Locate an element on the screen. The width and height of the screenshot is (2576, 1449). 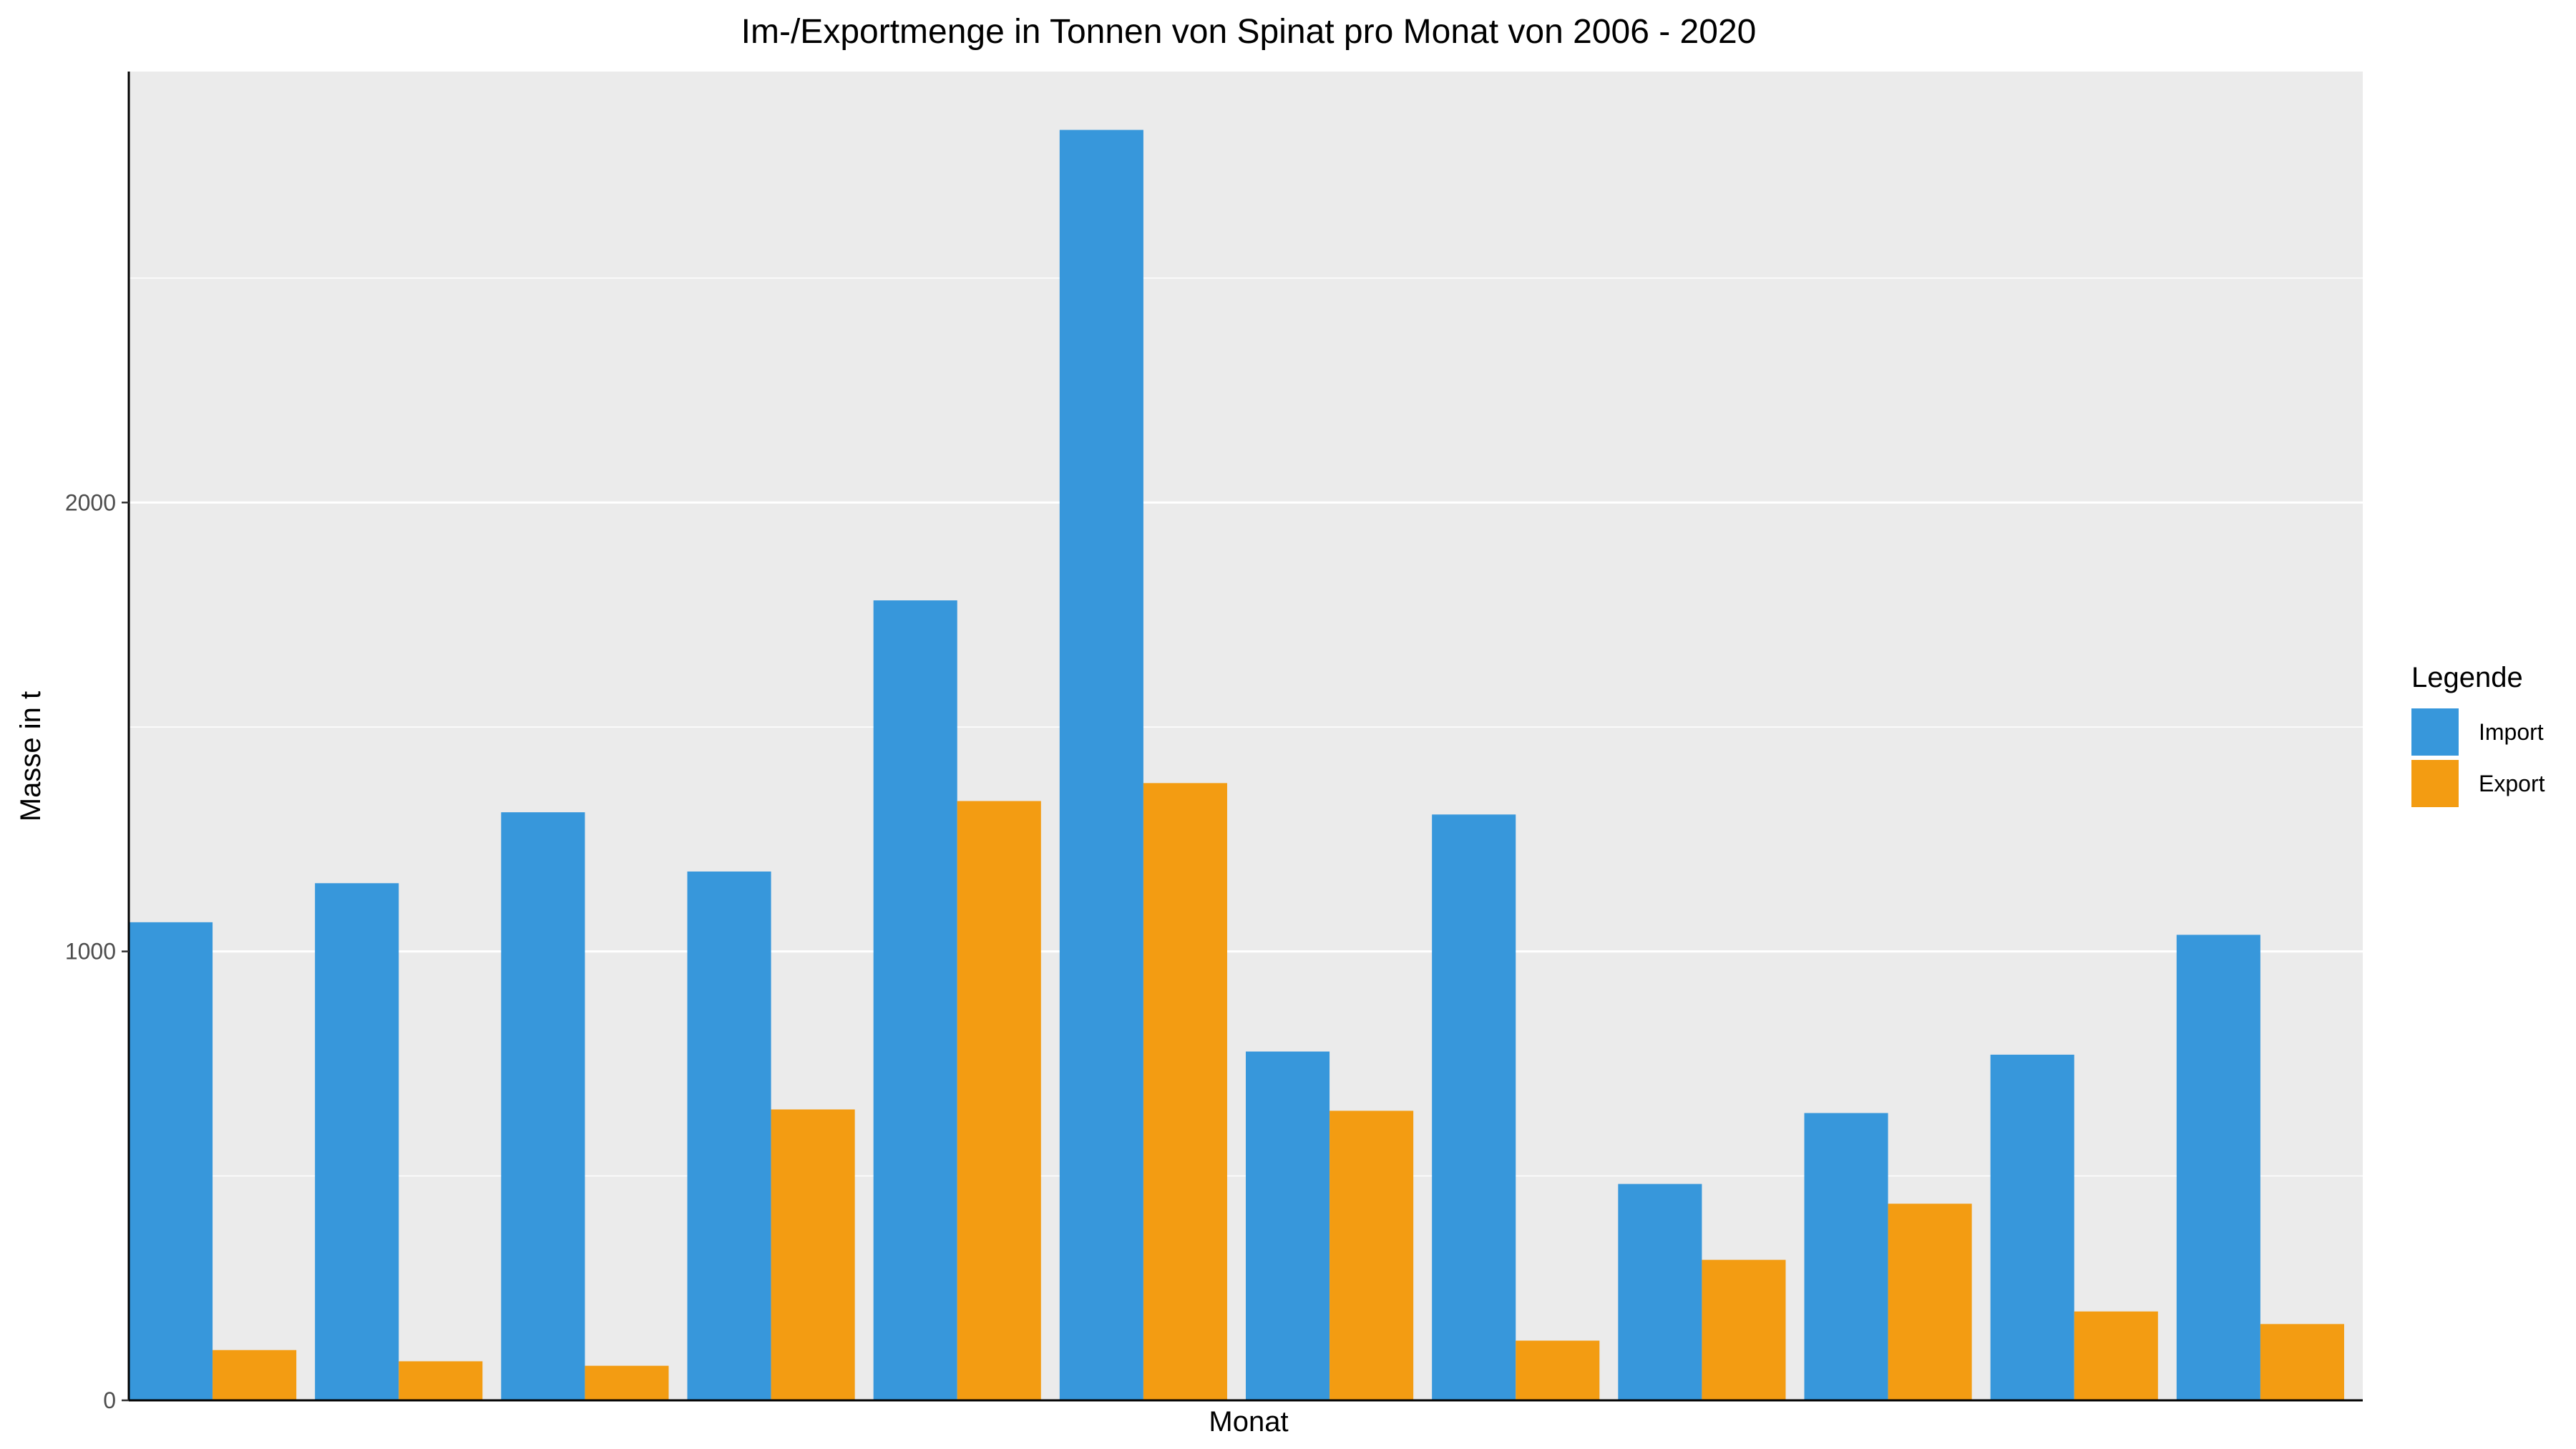
y-axis-ticks: 0 1000 2000 is located at coordinates (97, 951).